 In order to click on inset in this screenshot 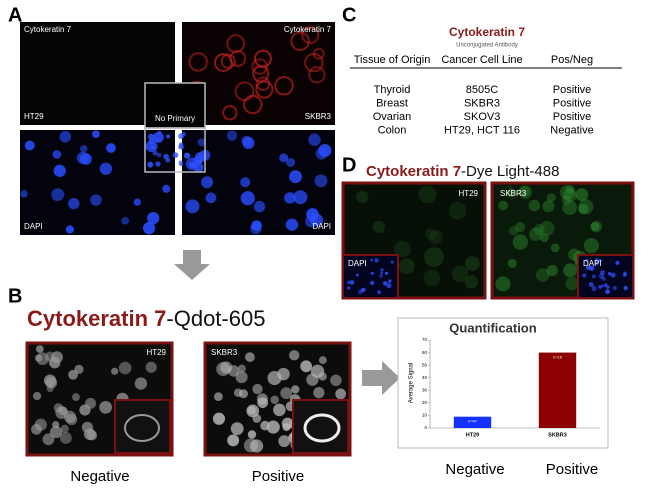, I will do `click(175, 105)`.